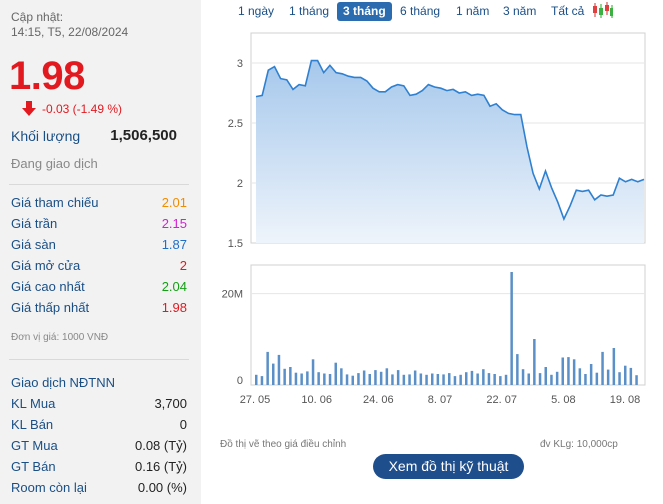 The height and width of the screenshot is (504, 663). What do you see at coordinates (60, 337) in the screenshot?
I see `unit-note: Đơn vị giá: 1000 VNĐ` at bounding box center [60, 337].